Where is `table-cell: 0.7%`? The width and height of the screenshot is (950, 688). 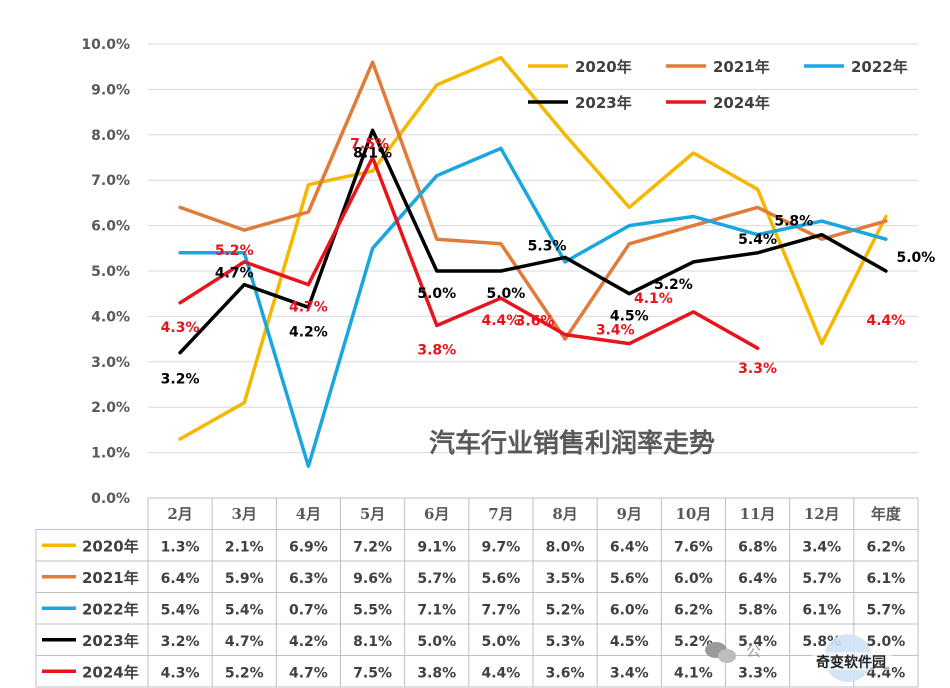
table-cell: 0.7% is located at coordinates (308, 610).